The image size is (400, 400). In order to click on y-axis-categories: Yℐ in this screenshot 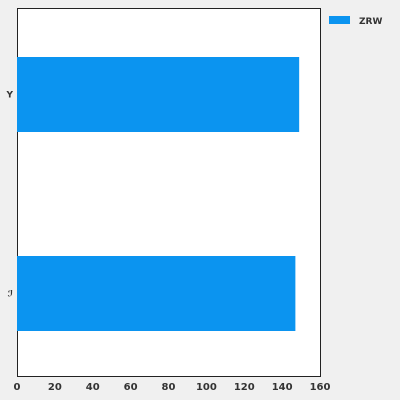, I will do `click(9, 195)`.